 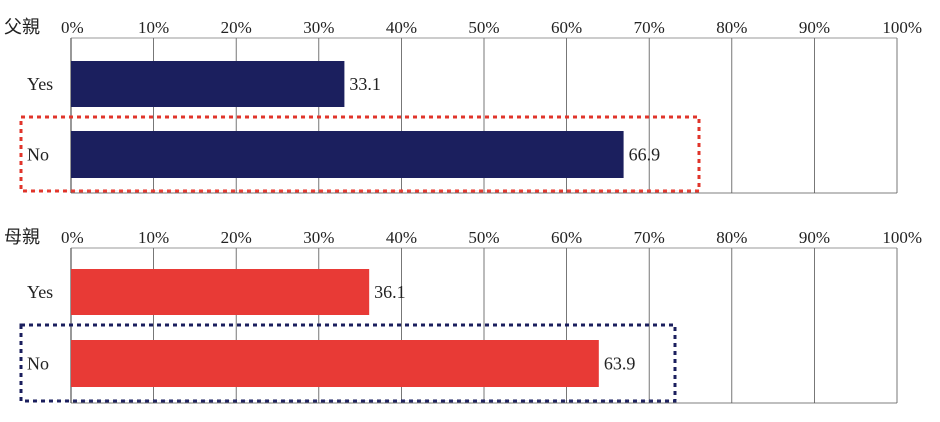 What do you see at coordinates (645, 155) in the screenshot?
I see `value-label: 66.9` at bounding box center [645, 155].